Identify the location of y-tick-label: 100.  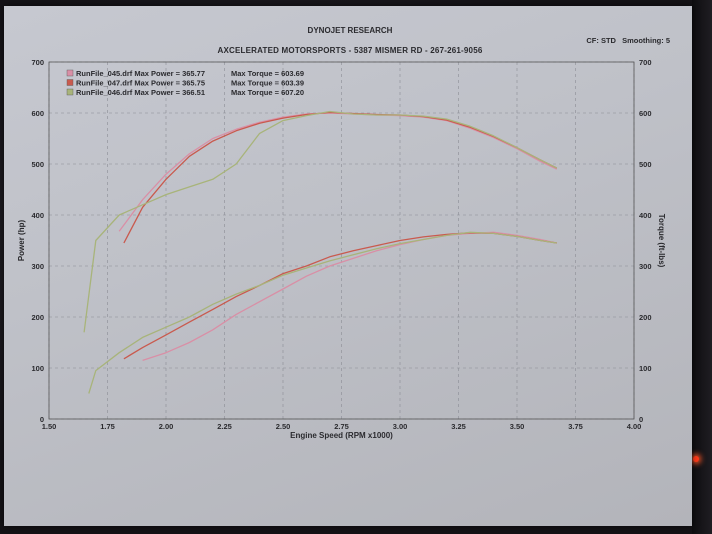
(37, 368).